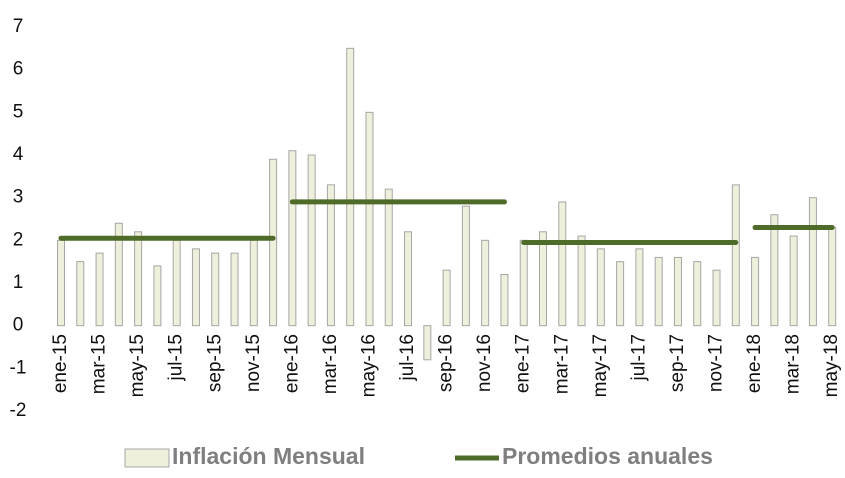 Image resolution: width=845 pixels, height=478 pixels. I want to click on legend-swatch, so click(147, 458).